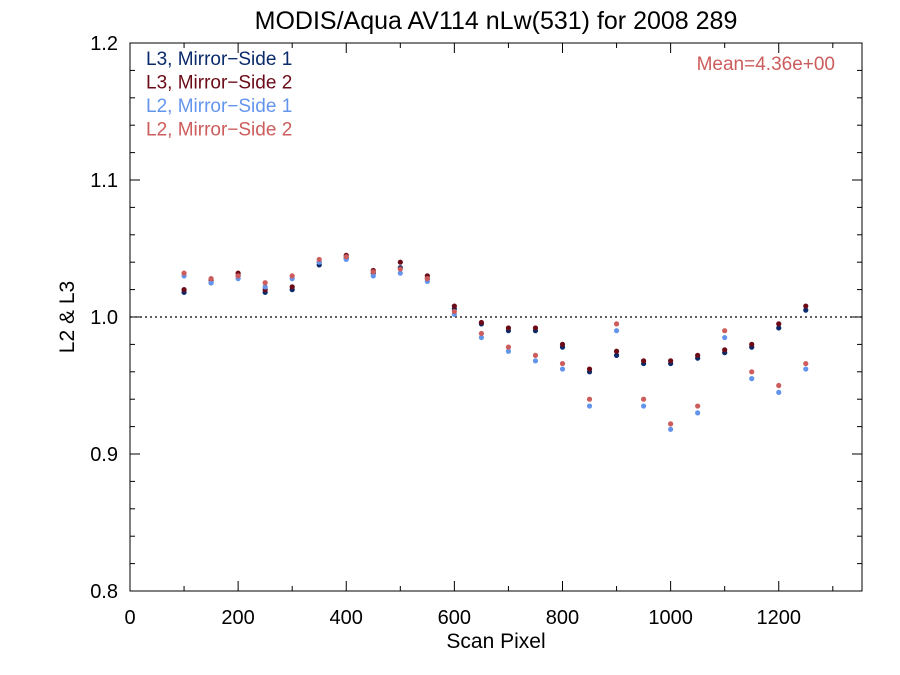 This screenshot has height=675, width=900. I want to click on legend-entry: L2, Mirror−Side 2, so click(219, 130).